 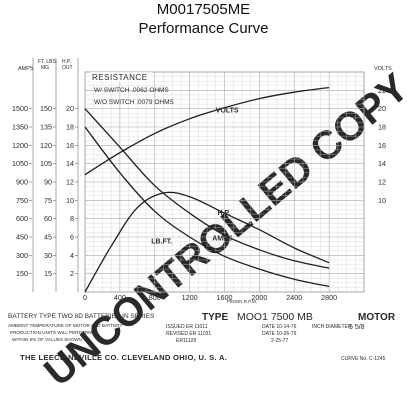 I want to click on volts-axis-header: VOLTS, so click(x=383, y=69).